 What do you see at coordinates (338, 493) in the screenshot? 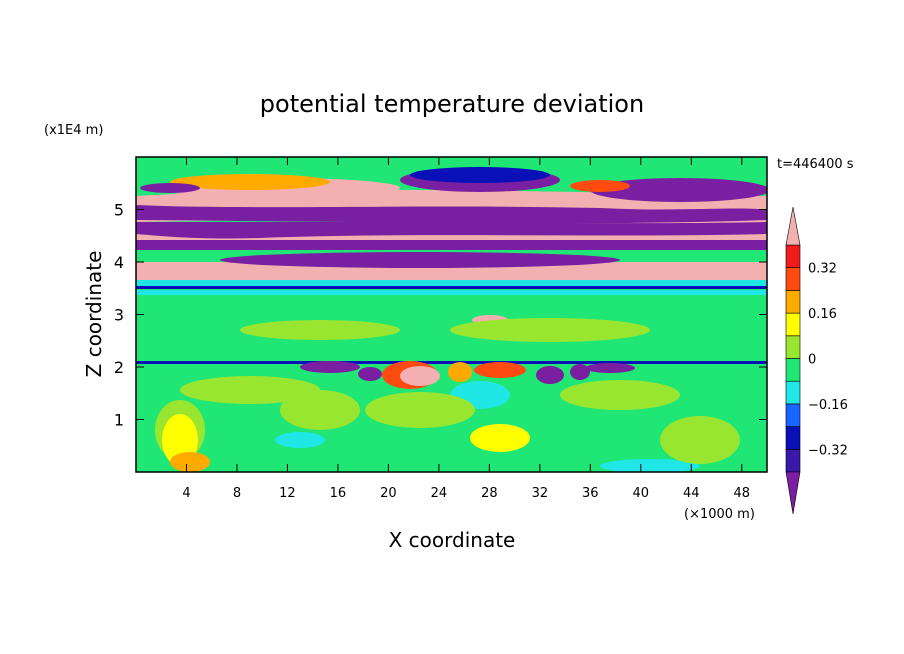
I see `x-tick-label: 16` at bounding box center [338, 493].